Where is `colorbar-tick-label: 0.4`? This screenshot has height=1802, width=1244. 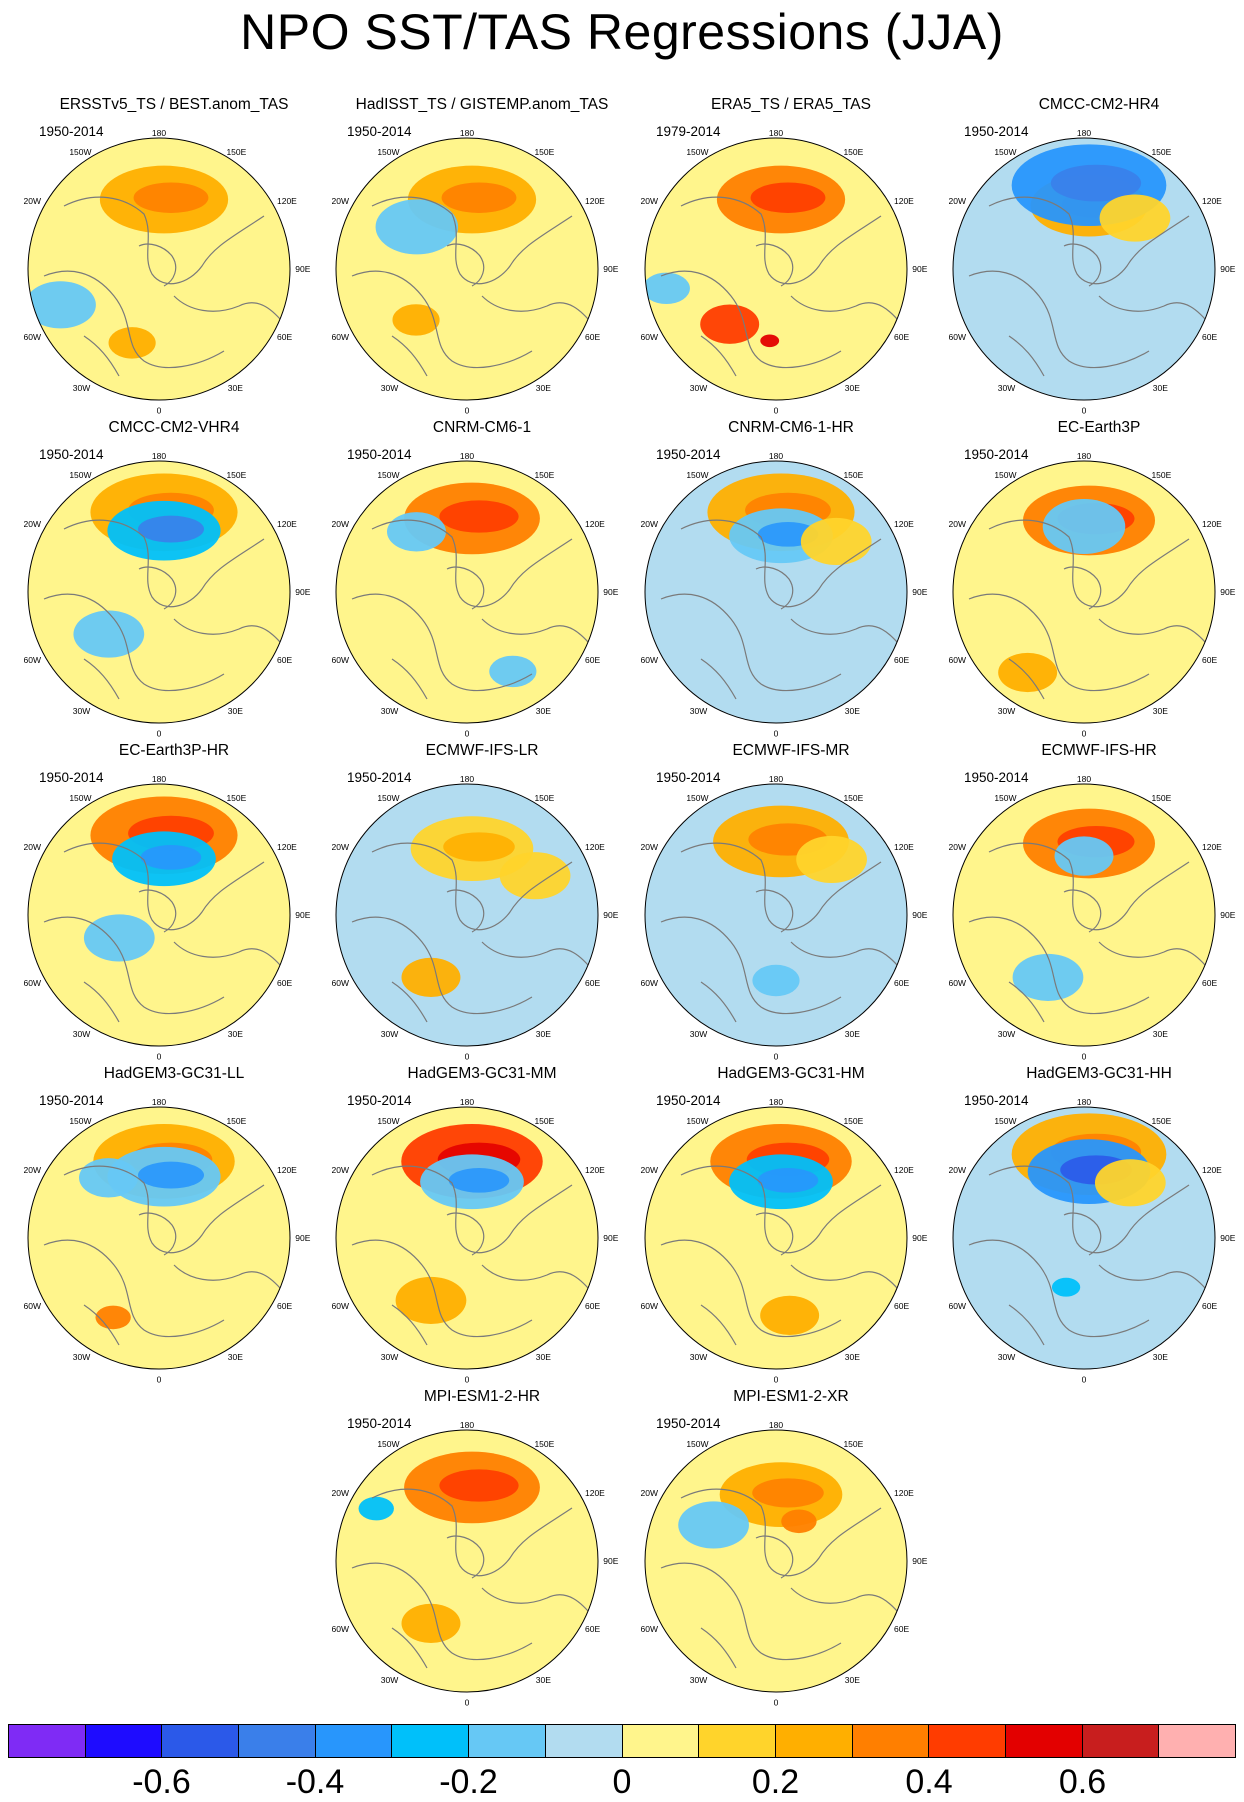 colorbar-tick-label: 0.4 is located at coordinates (929, 1782).